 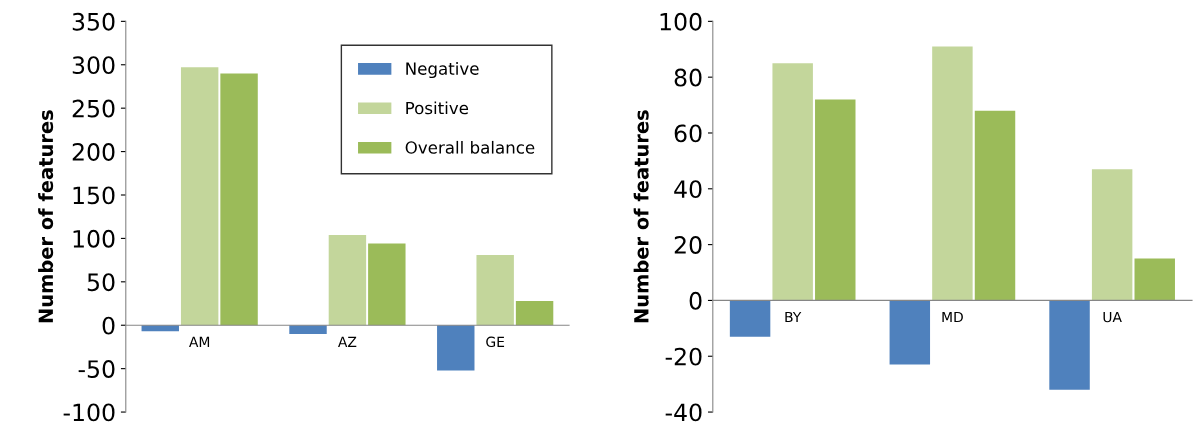 What do you see at coordinates (688, 77) in the screenshot?
I see `y-tick-label: 80` at bounding box center [688, 77].